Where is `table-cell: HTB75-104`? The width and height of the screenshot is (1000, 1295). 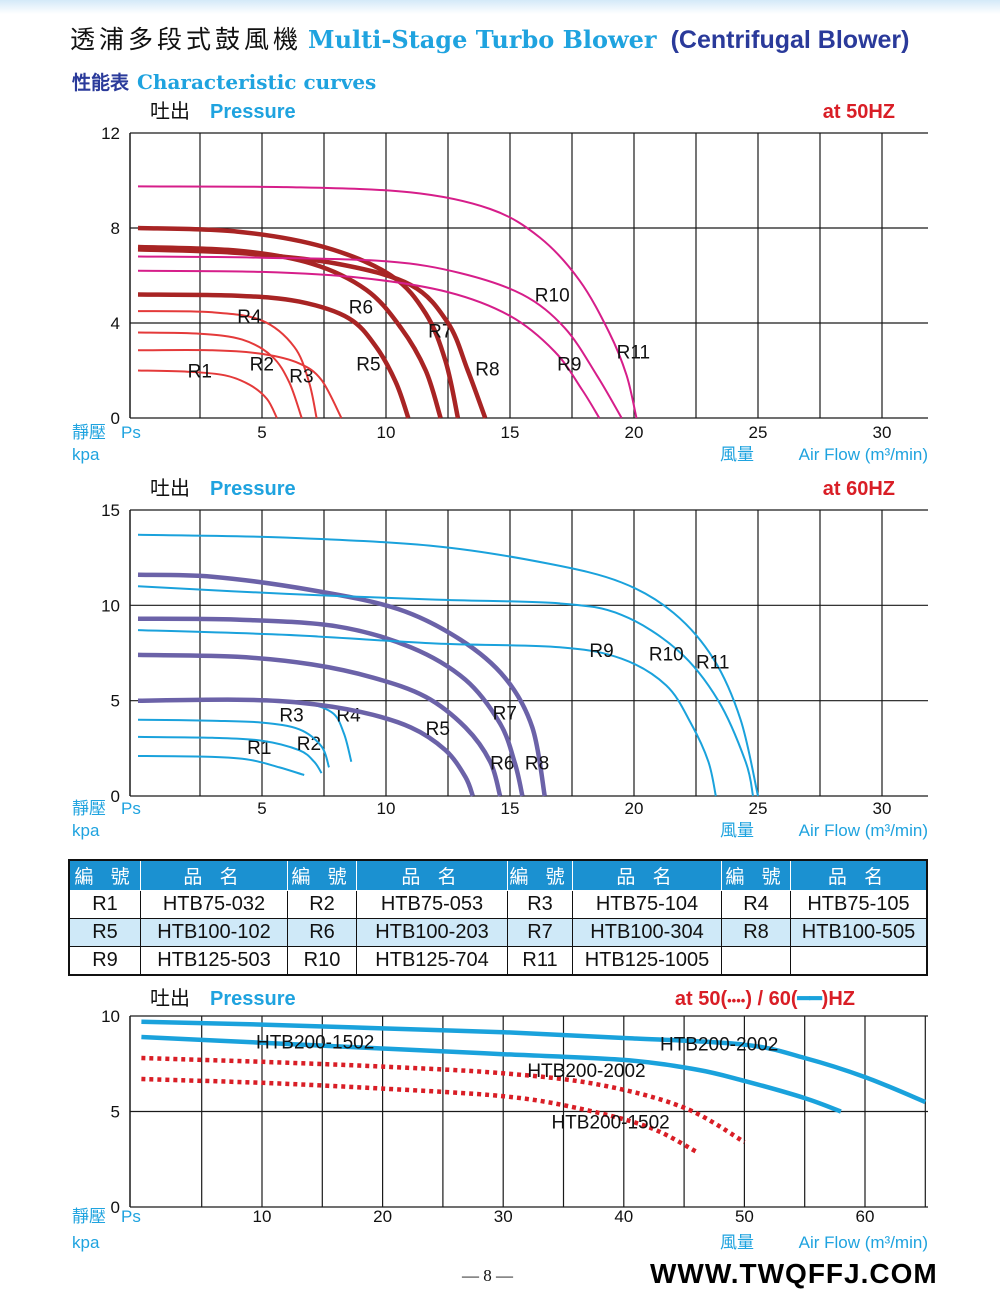
table-cell: HTB75-104 is located at coordinates (647, 904).